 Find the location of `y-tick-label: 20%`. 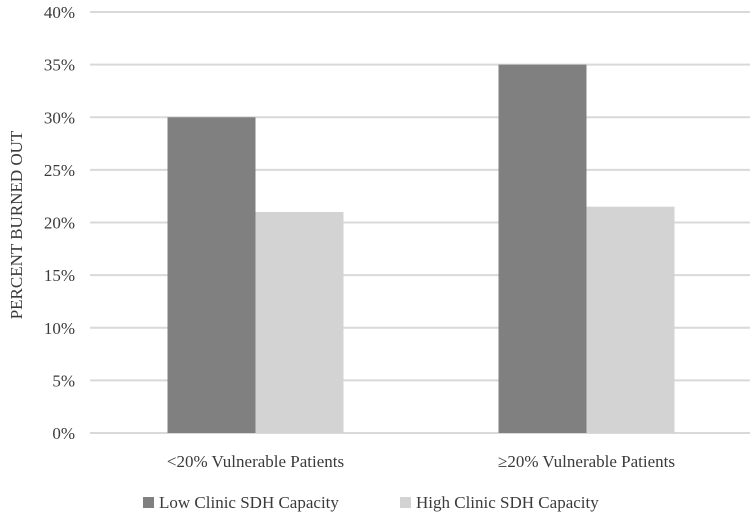

y-tick-label: 20% is located at coordinates (59, 223).